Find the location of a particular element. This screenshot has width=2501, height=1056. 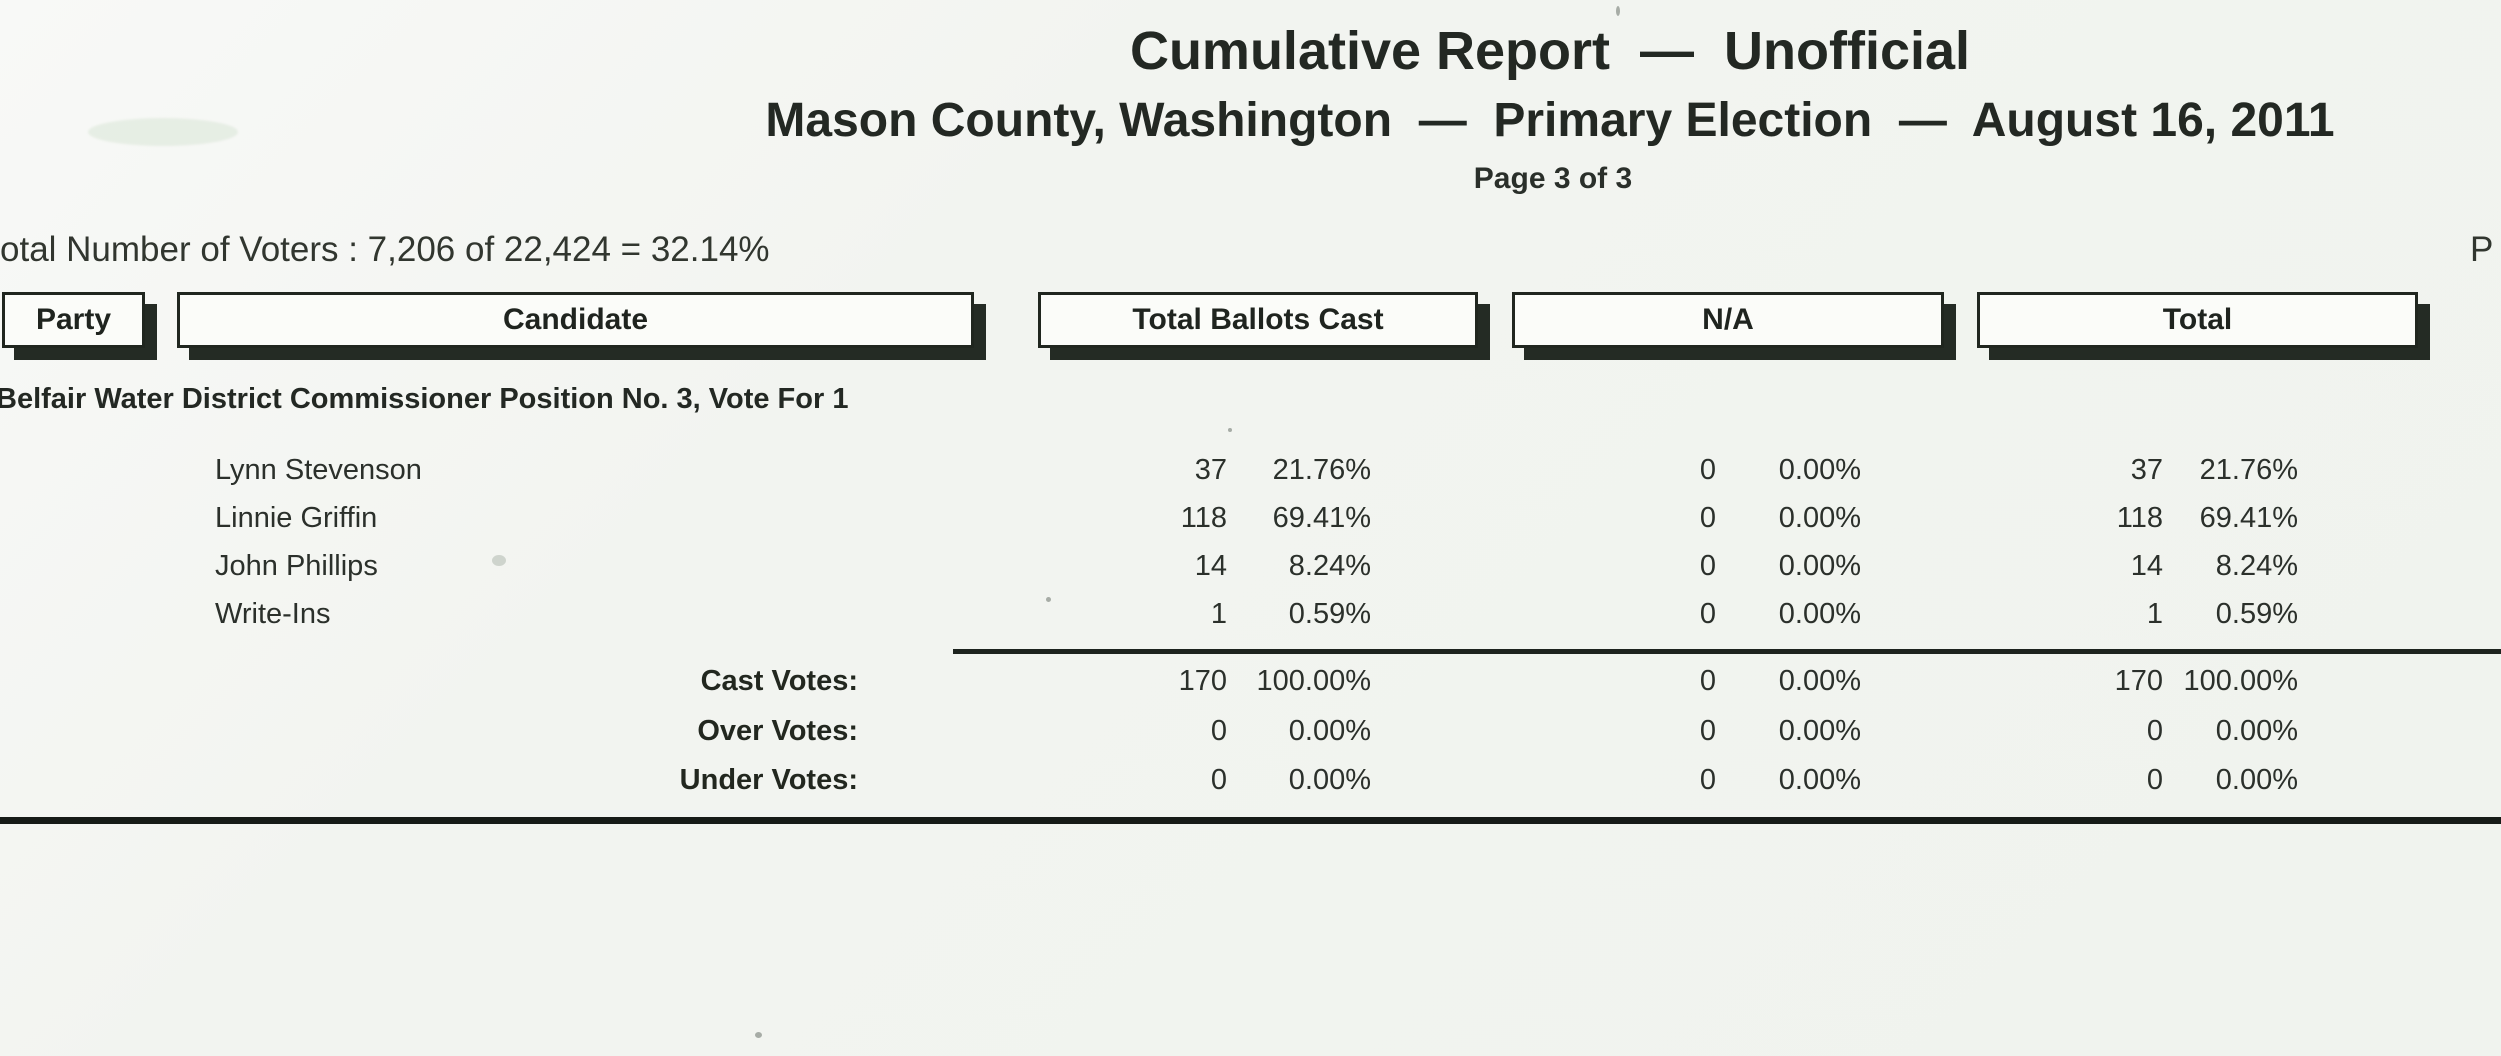

total-percent: 0.59% is located at coordinates (2256, 614).